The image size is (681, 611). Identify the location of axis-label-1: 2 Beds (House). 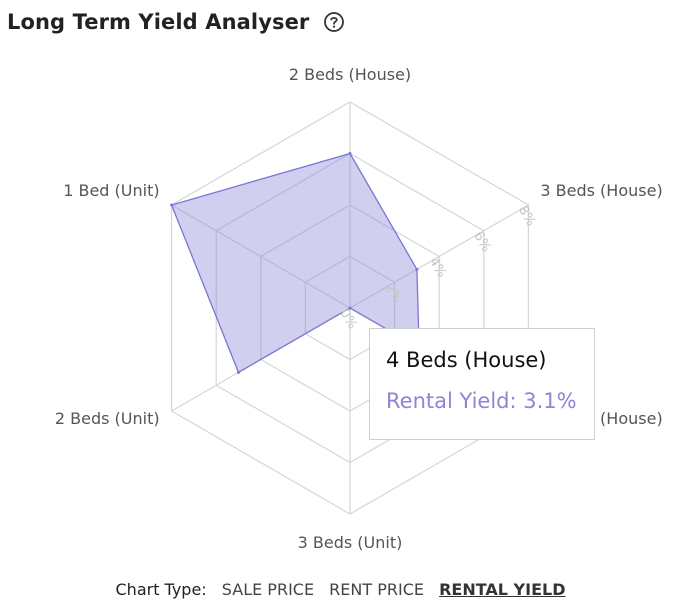
(350, 74).